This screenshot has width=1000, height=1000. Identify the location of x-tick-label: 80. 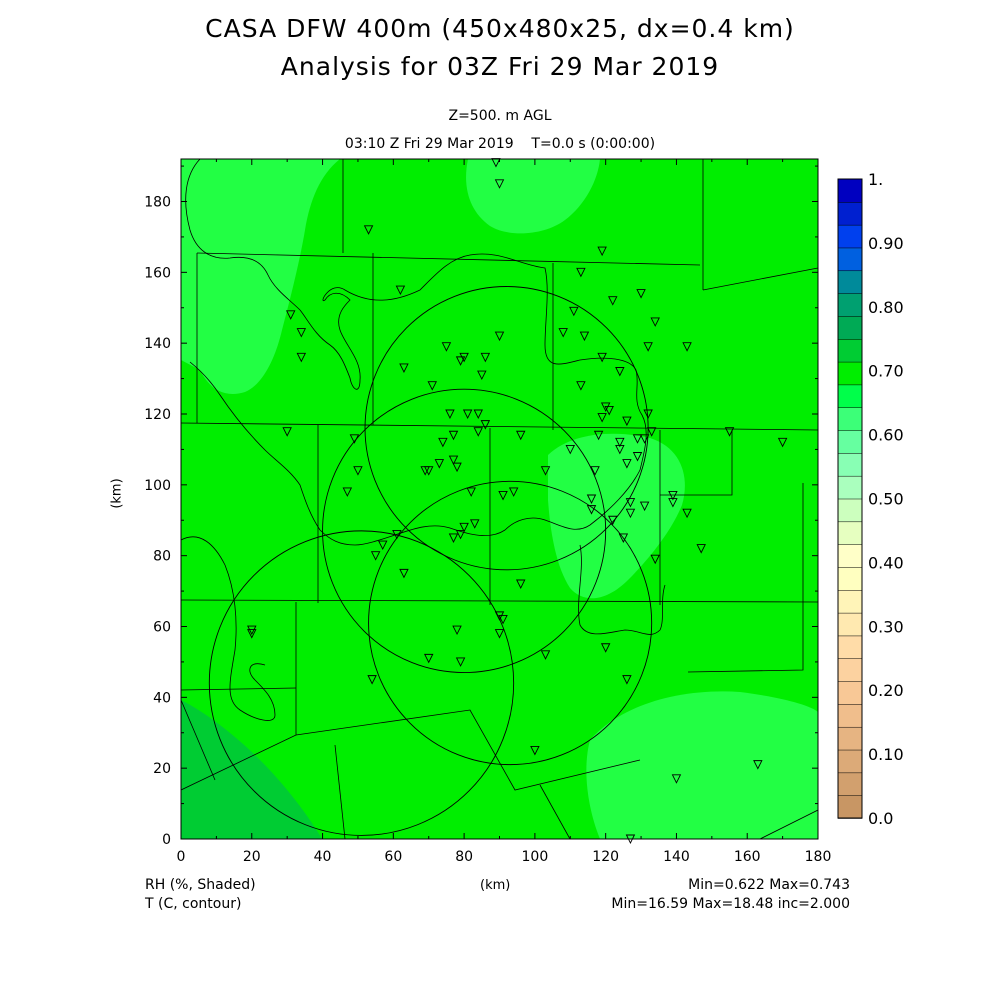
(464, 857).